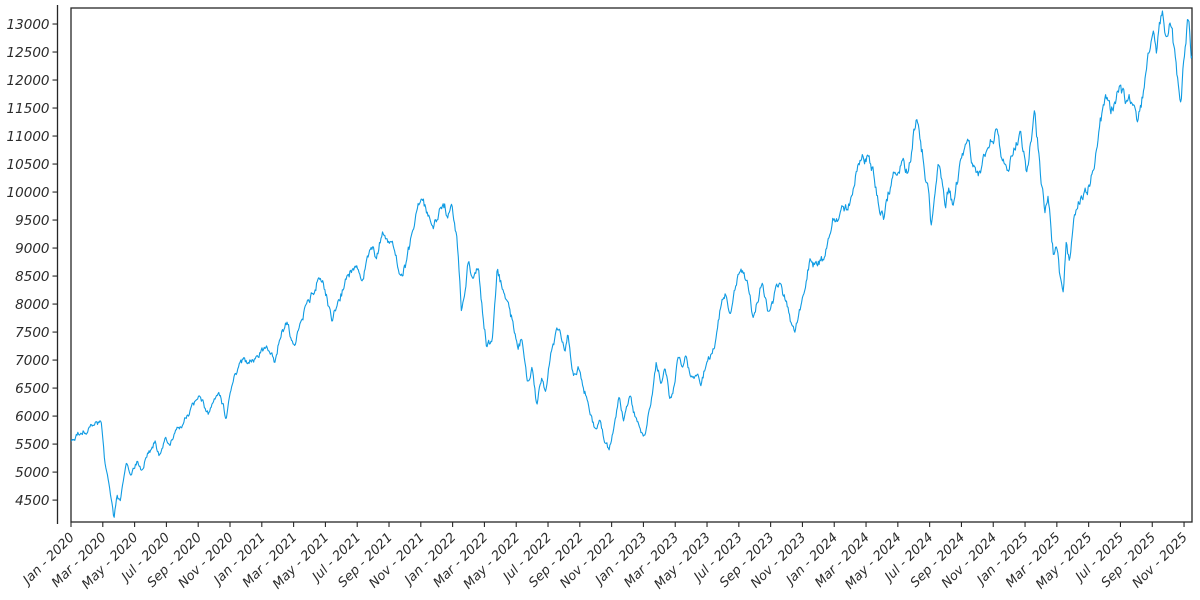 This screenshot has width=1200, height=600. What do you see at coordinates (28, 25) in the screenshot?
I see `y-tick-label: 13000` at bounding box center [28, 25].